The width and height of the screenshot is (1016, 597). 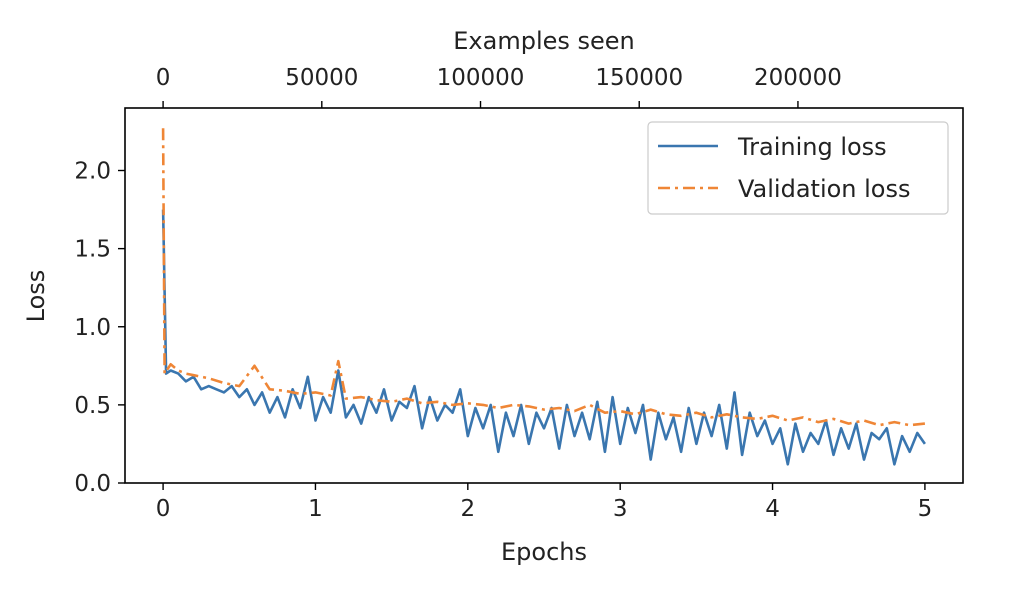 I want to click on x-tick-label: 4, so click(x=772, y=509).